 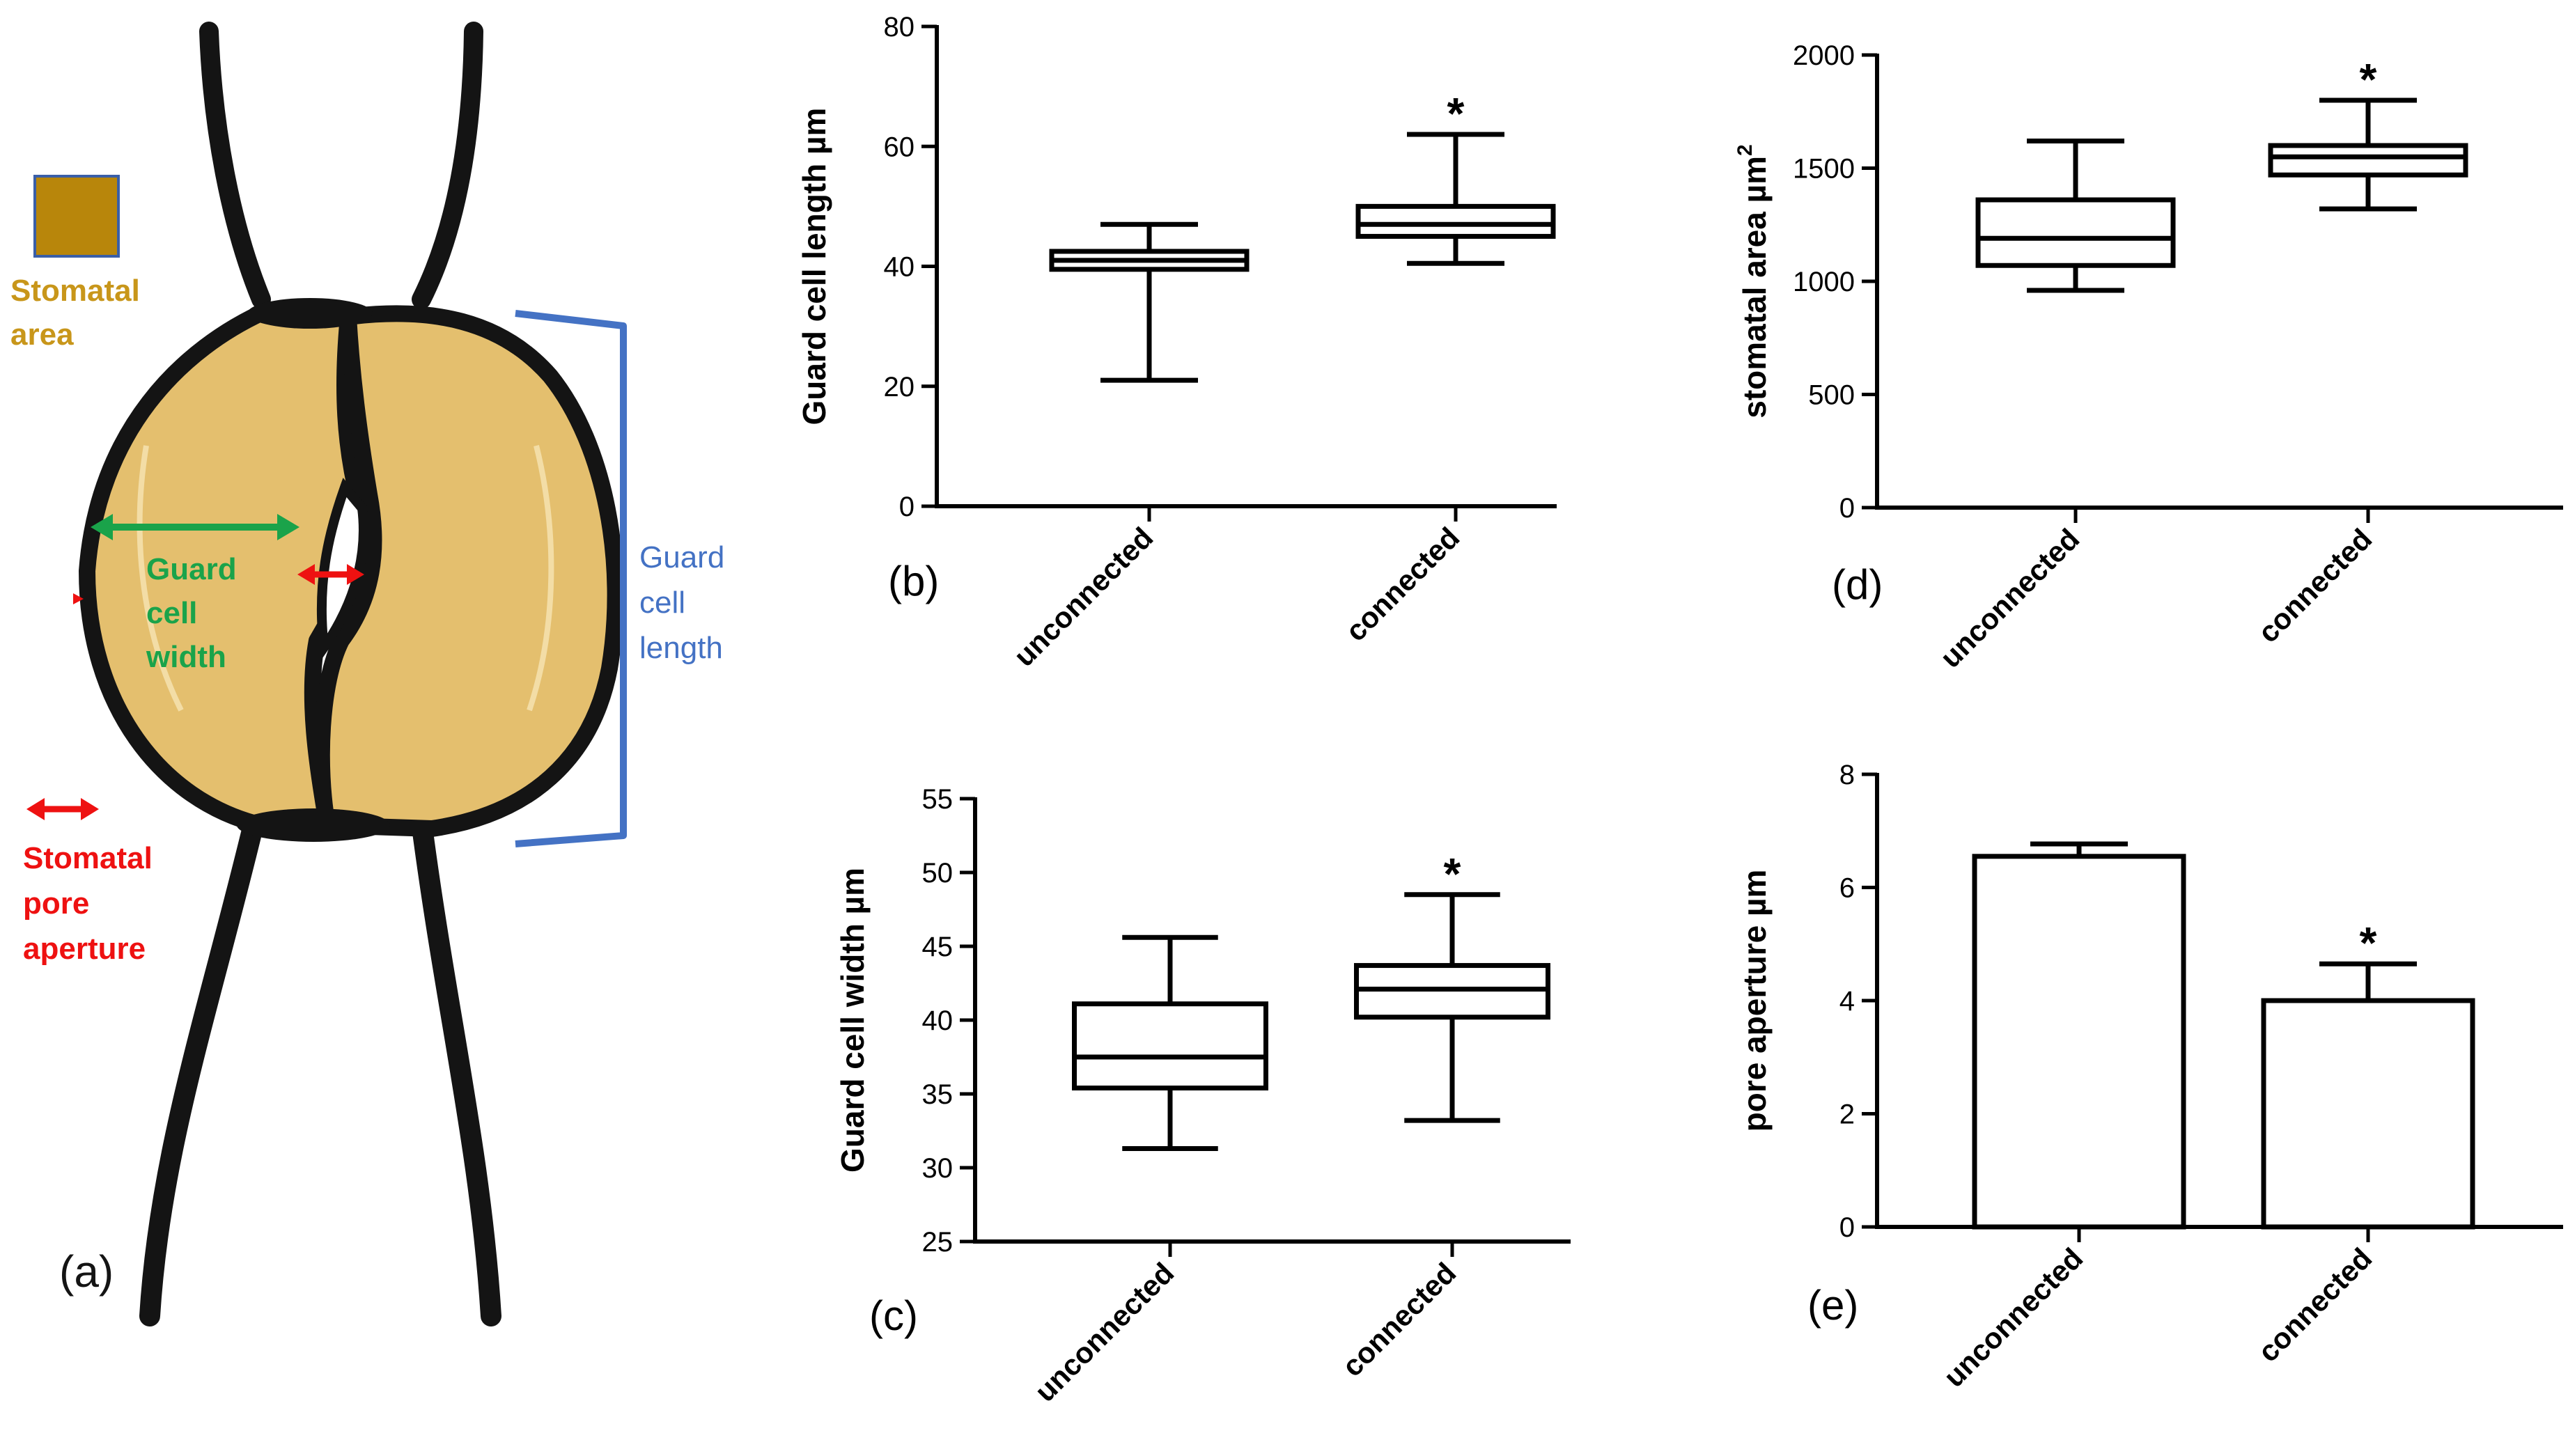 I want to click on panel-label-d: (d), so click(x=1858, y=584).